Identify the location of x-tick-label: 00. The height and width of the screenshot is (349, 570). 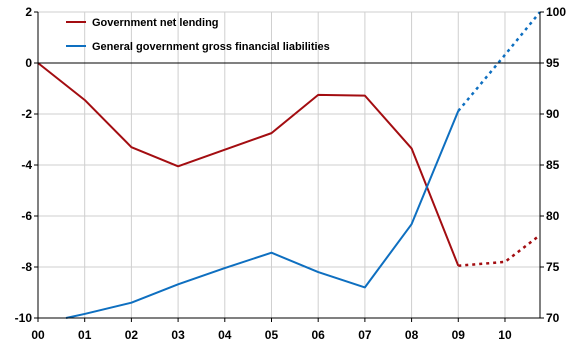
(38, 335).